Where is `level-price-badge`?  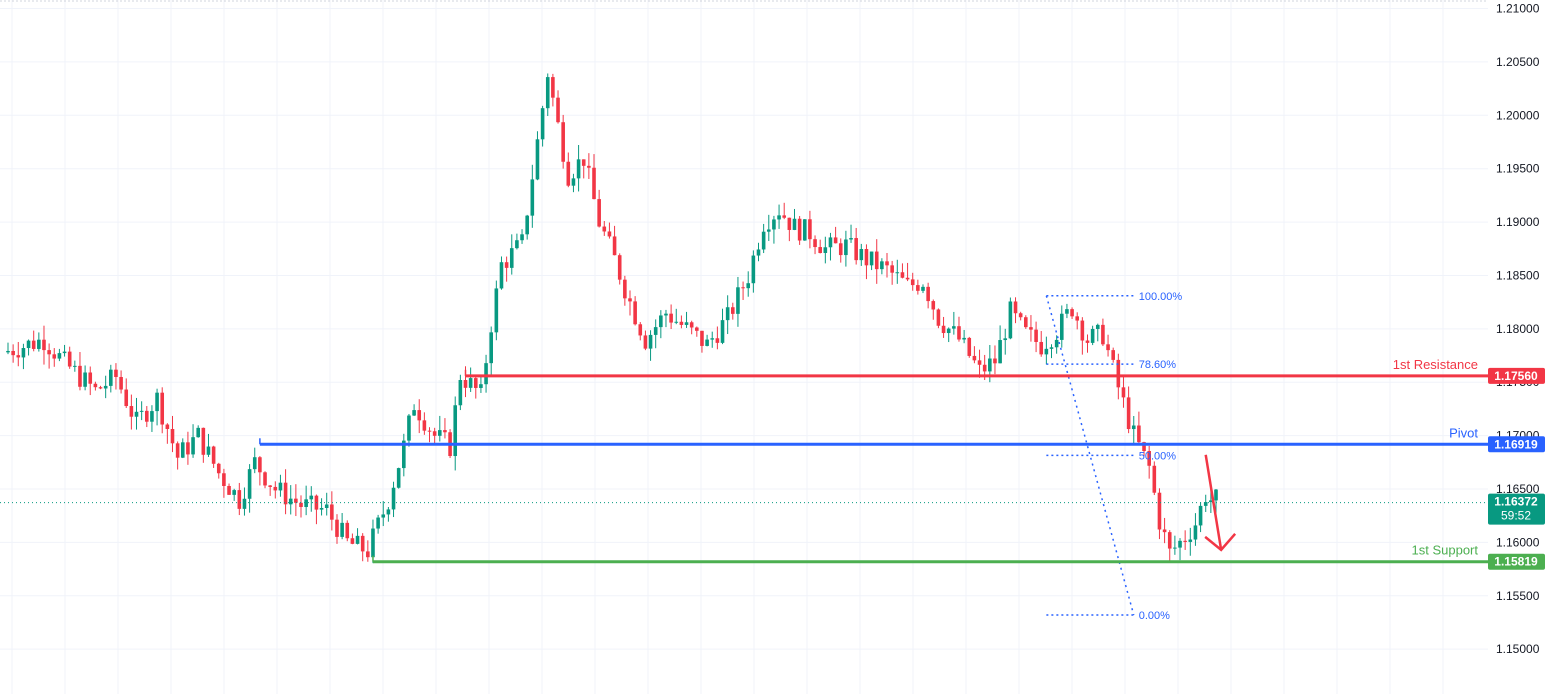 level-price-badge is located at coordinates (1516, 375).